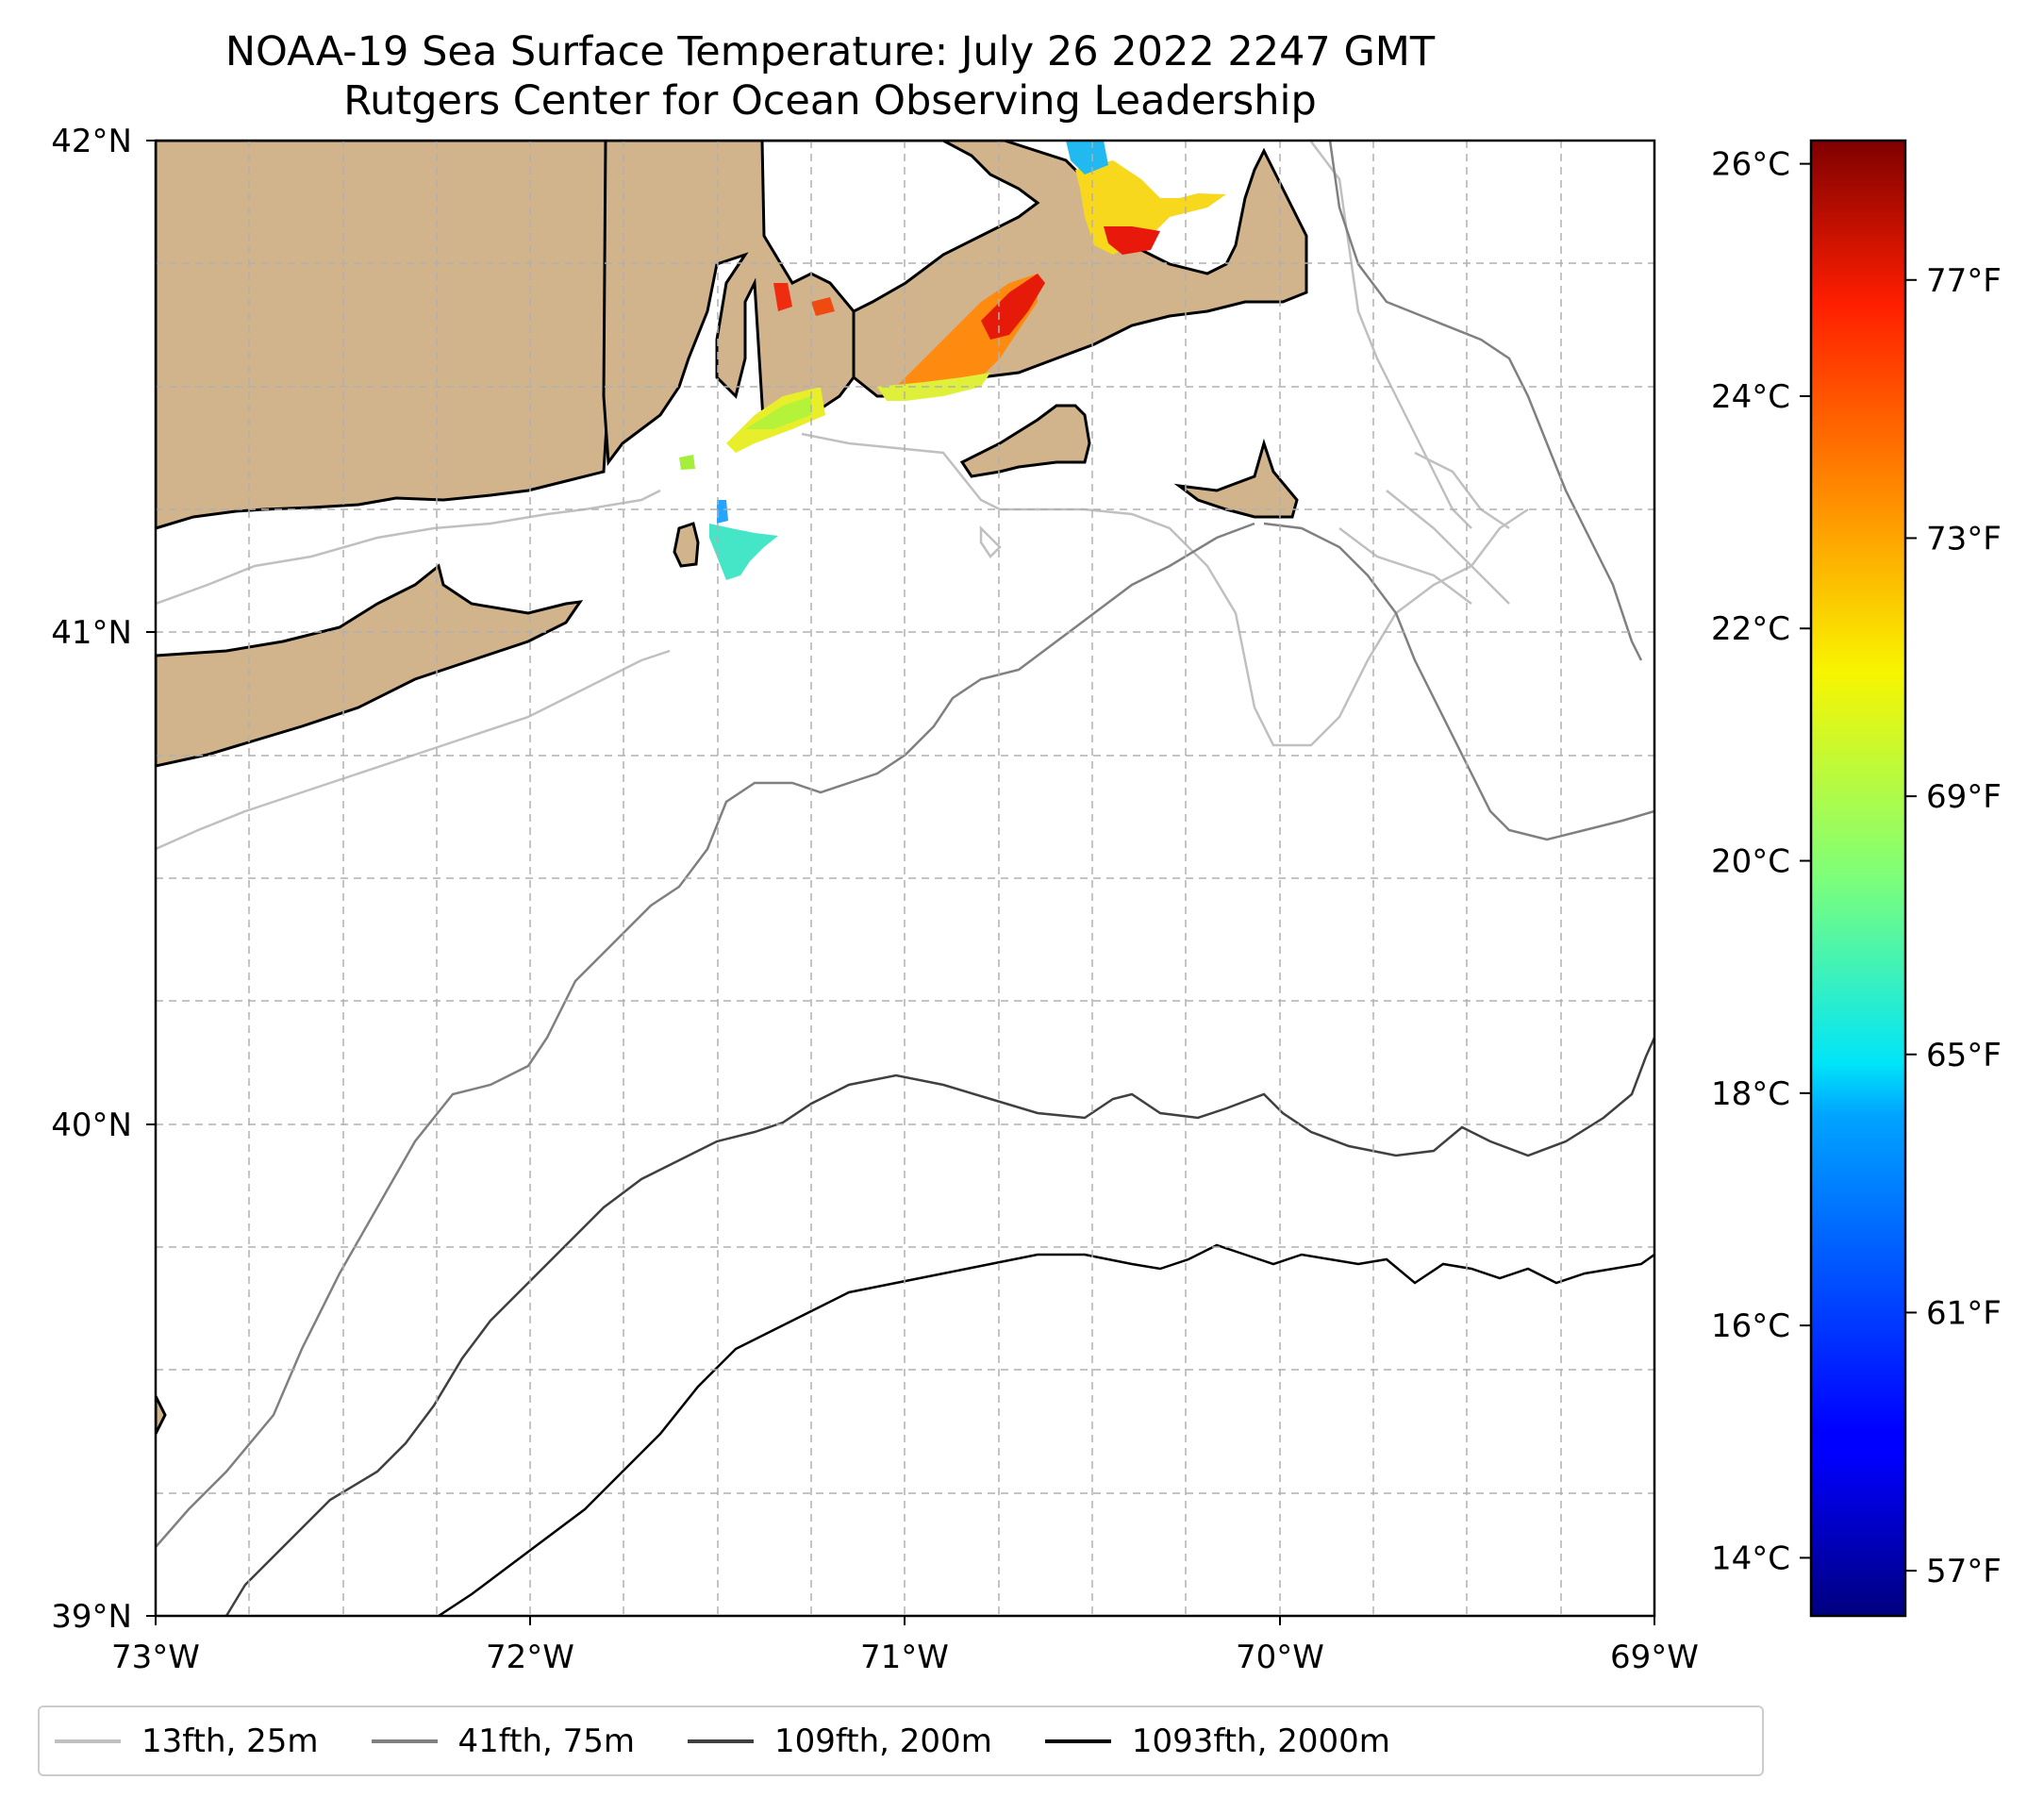 The image size is (2044, 1797). What do you see at coordinates (686, 545) in the screenshot?
I see `block-island-land` at bounding box center [686, 545].